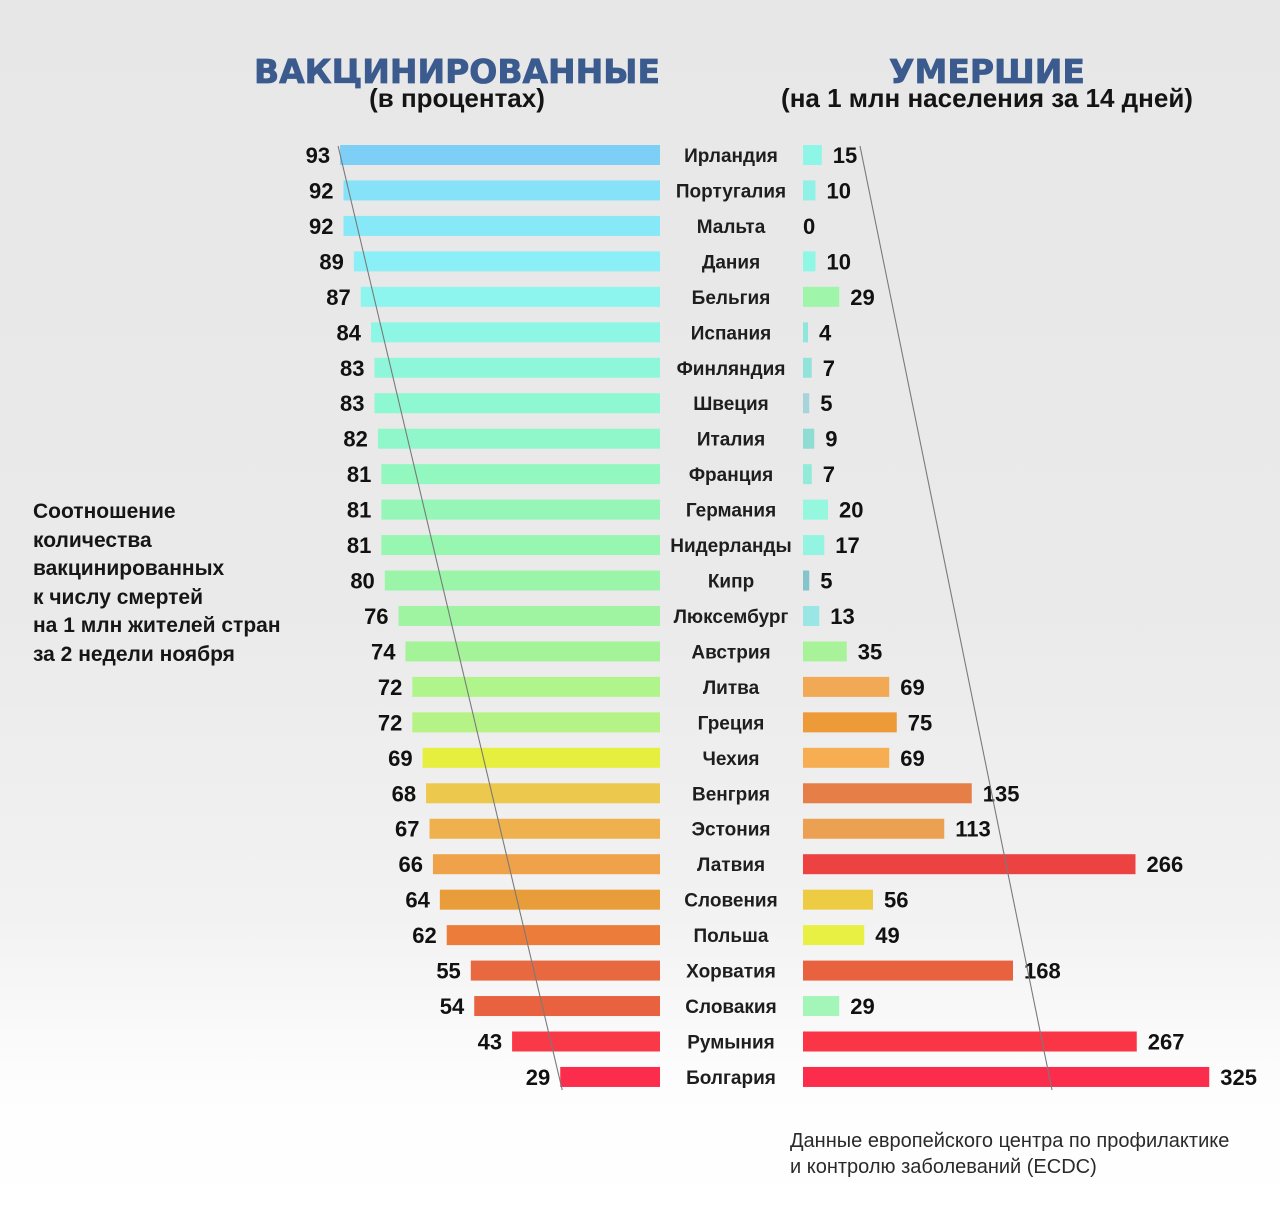  I want to click on country-row: 76 Люксембург 13, so click(609, 616).